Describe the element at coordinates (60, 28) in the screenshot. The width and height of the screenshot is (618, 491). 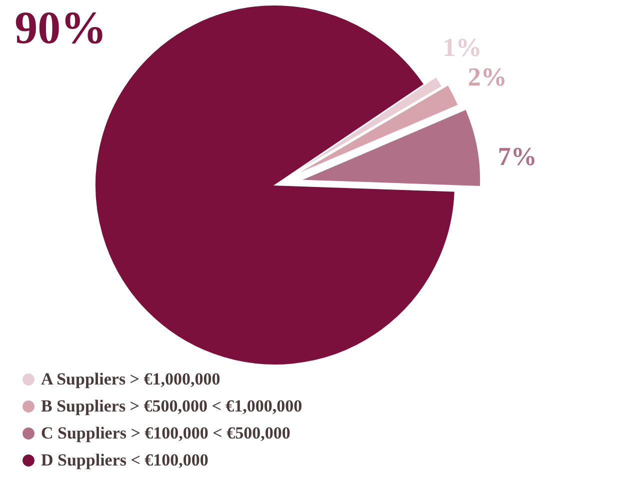
I see `data-label: 90%` at that location.